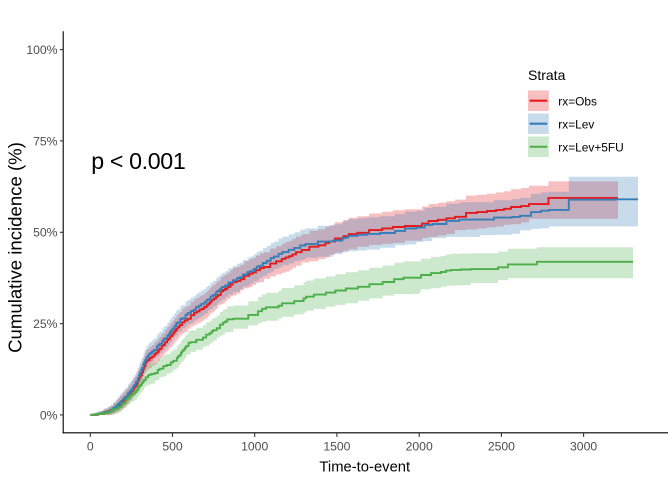 The image size is (672, 480). What do you see at coordinates (590, 147) in the screenshot?
I see `svg-text: rx=Lev+5FU` at bounding box center [590, 147].